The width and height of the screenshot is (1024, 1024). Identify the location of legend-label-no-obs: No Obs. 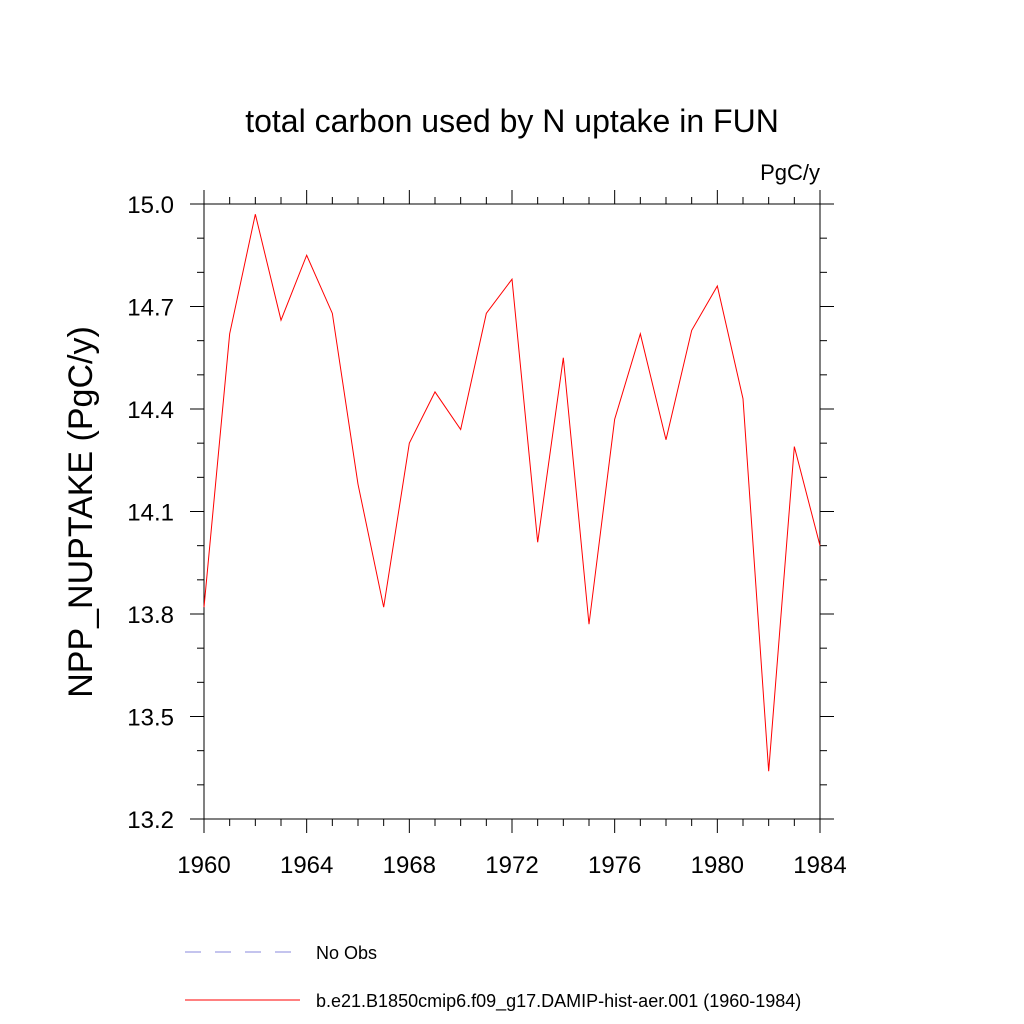
(346, 953).